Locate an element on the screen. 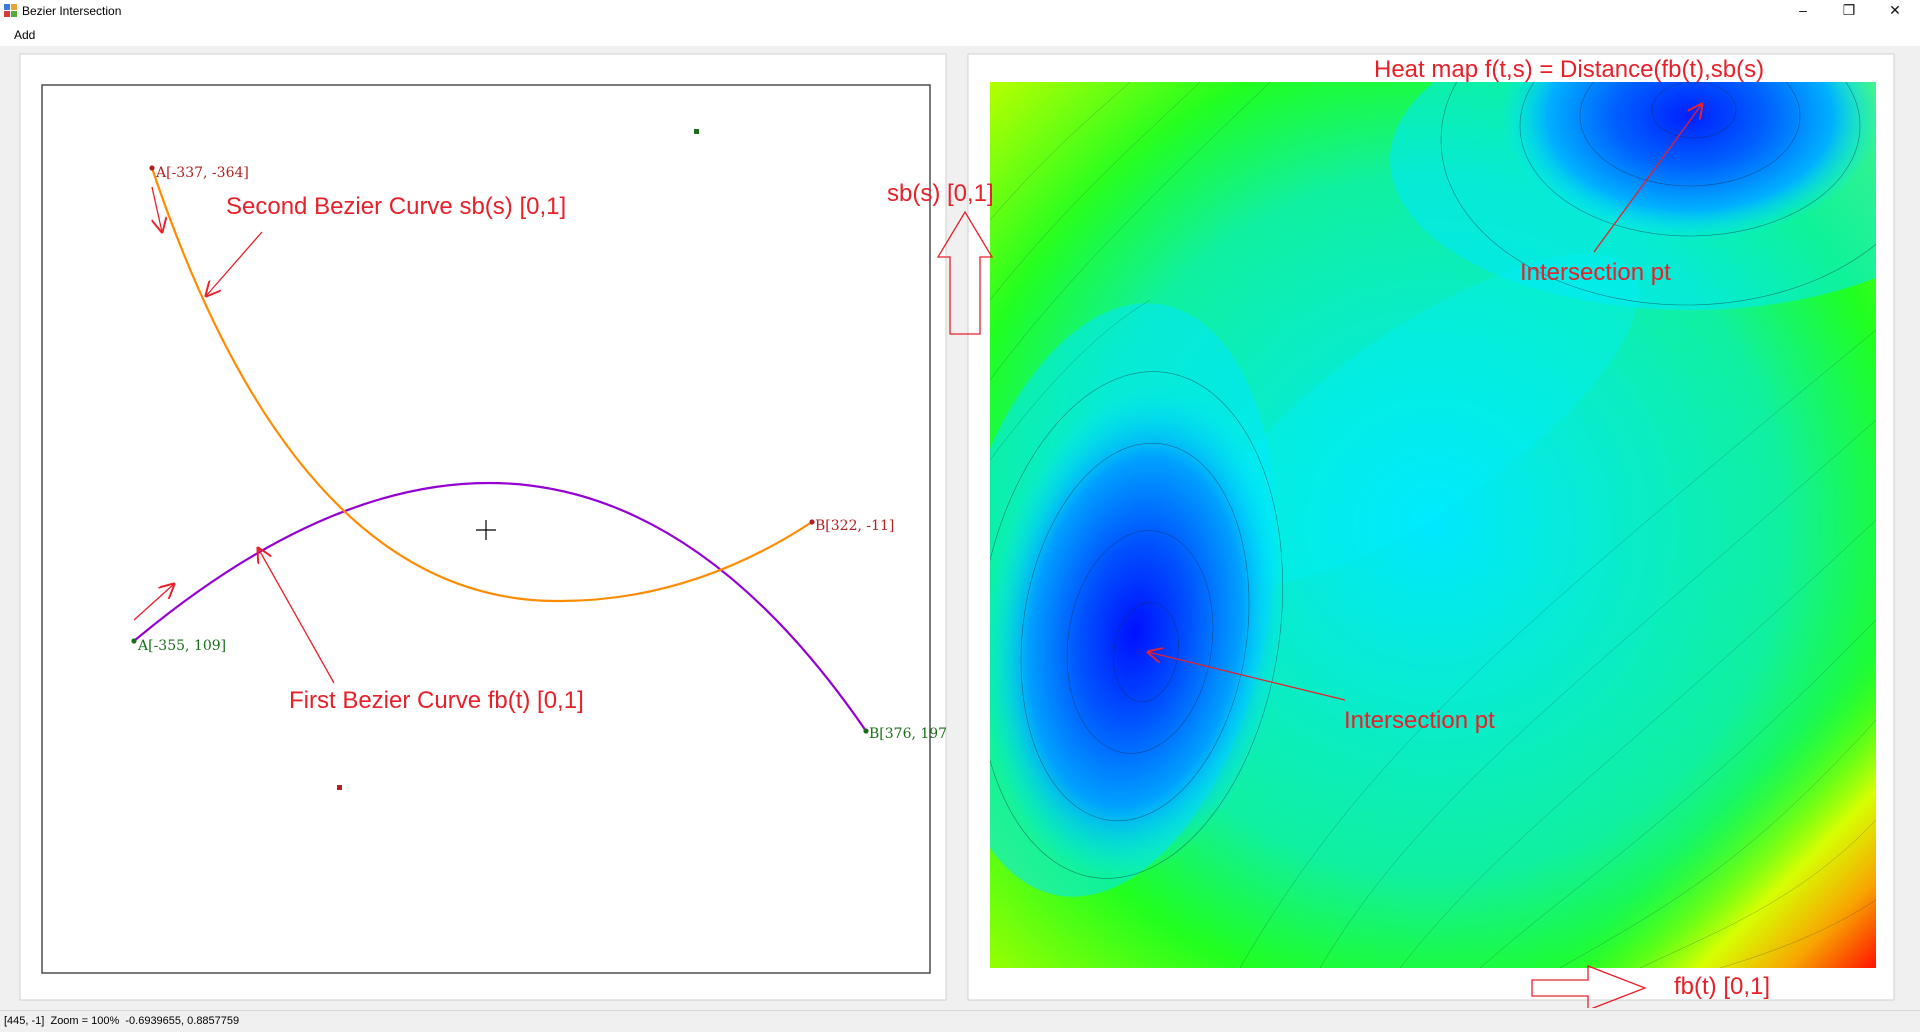  first-bezier-curve is located at coordinates (500, 606).